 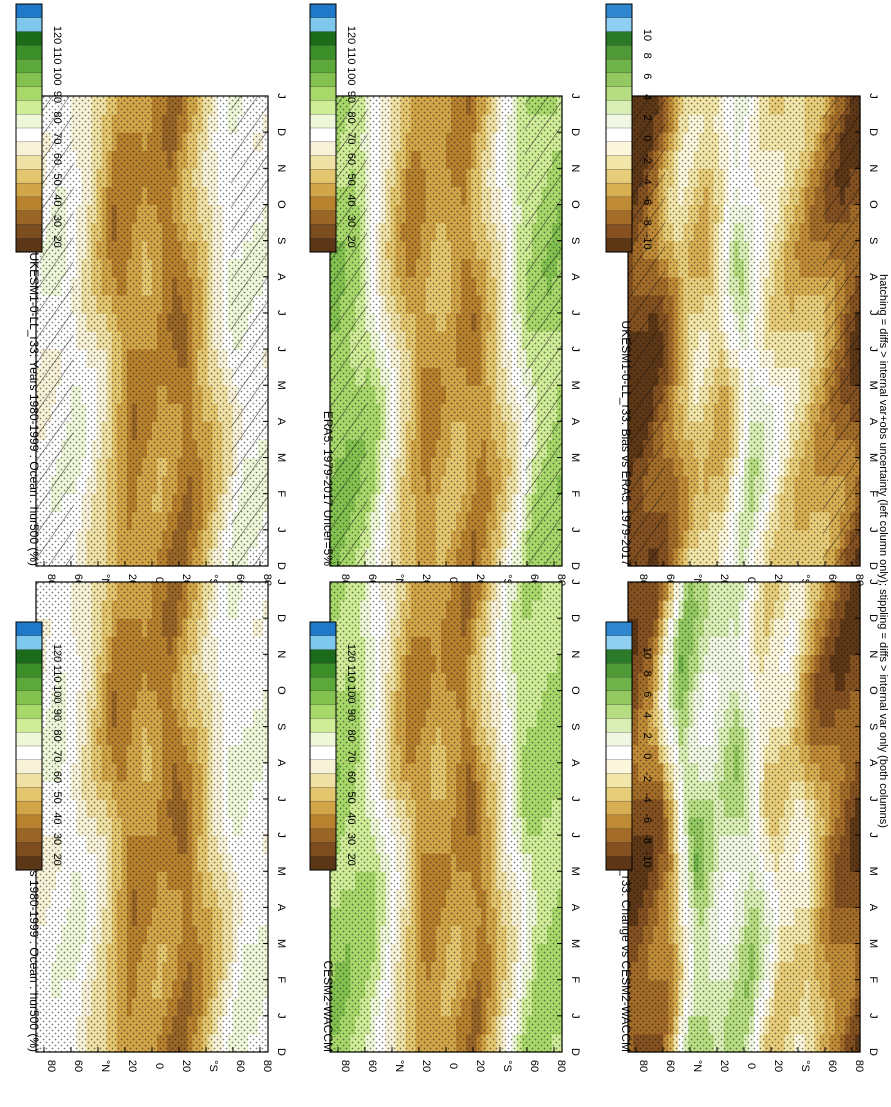 What do you see at coordinates (351, 221) in the screenshot?
I see `colorbar-label: 30` at bounding box center [351, 221].